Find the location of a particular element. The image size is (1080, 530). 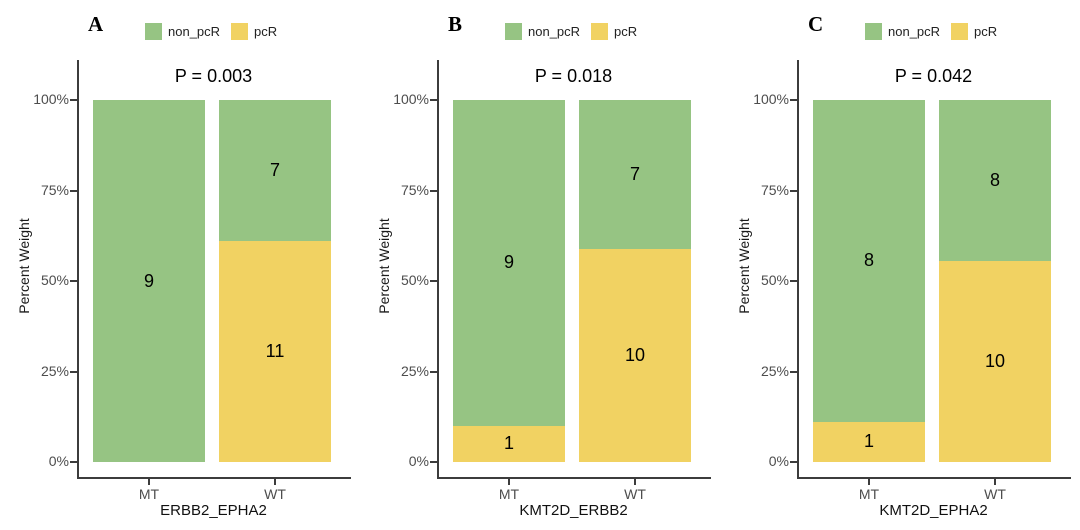

x-axis-title: KMT2D_EPHA2 is located at coordinates (933, 510).